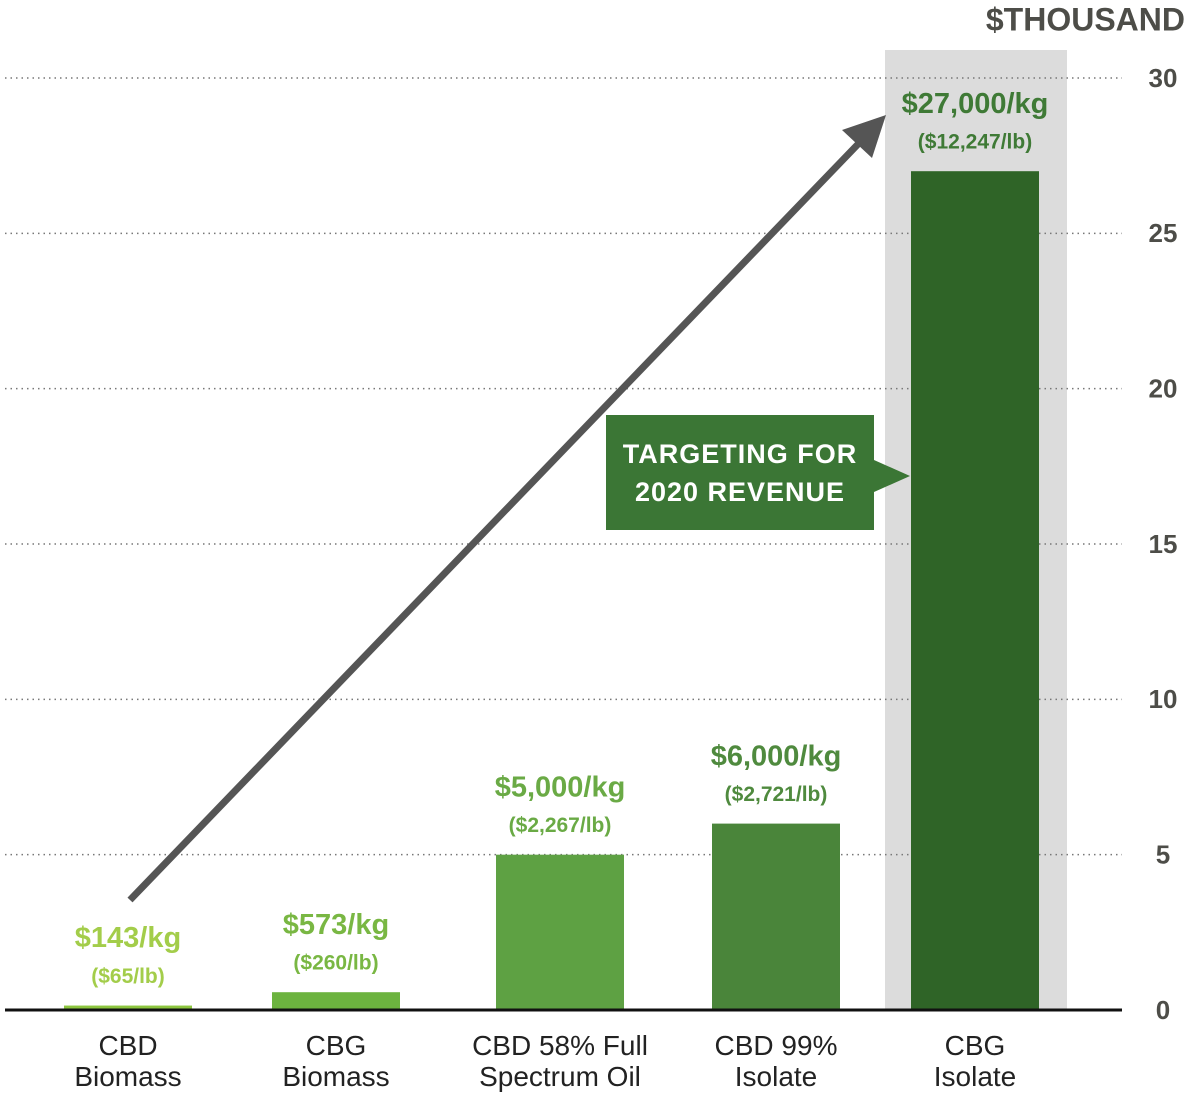  Describe the element at coordinates (776, 794) in the screenshot. I see `per-lb-label: ($2,721/lb)` at that location.